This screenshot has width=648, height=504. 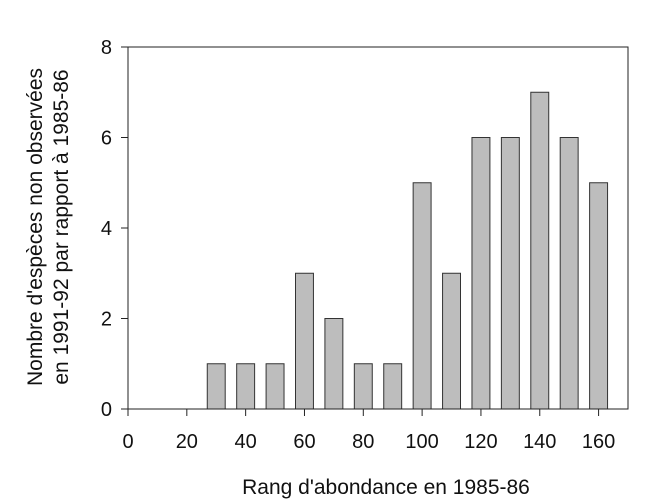 What do you see at coordinates (61, 226) in the screenshot?
I see `y-axis-title-line-2: en 1991-92 par rapport à 1985-86` at bounding box center [61, 226].